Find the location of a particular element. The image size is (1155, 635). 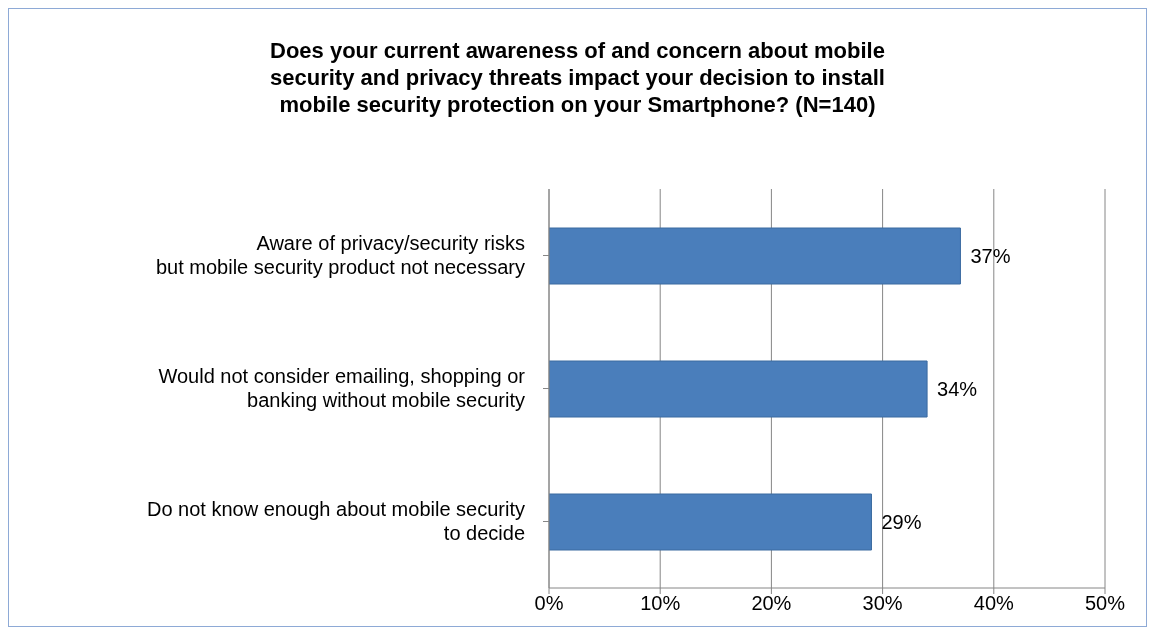

y-tick-label: Aware of privacy/security risks but mobile security product not necessary is located at coordinates (340, 254).